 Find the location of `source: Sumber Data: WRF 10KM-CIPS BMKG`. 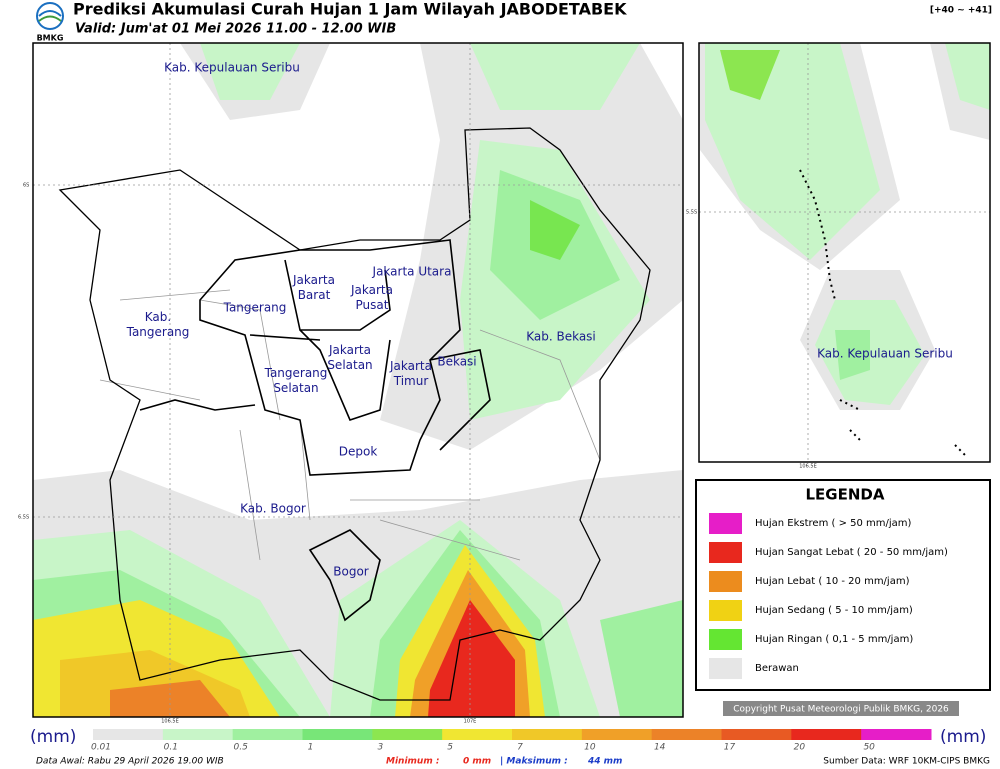

source: Sumber Data: WRF 10KM-CIPS BMKG is located at coordinates (906, 762).